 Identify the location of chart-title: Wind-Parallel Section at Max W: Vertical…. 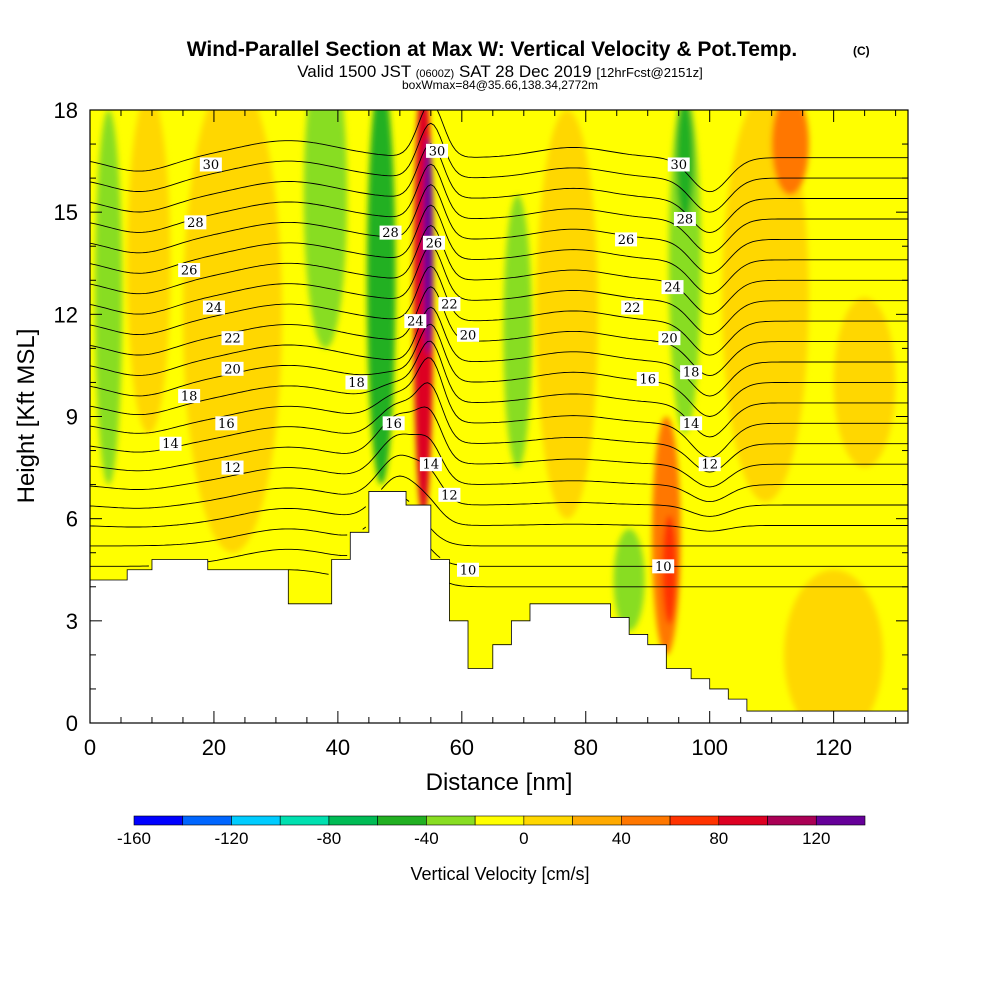
(492, 49).